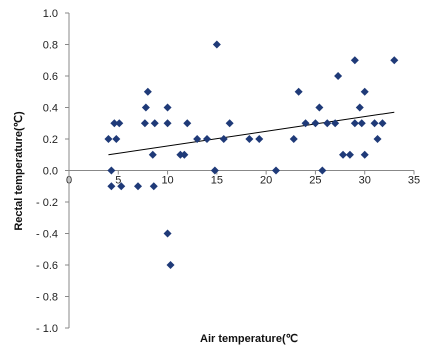 This screenshot has width=425, height=351. What do you see at coordinates (414, 181) in the screenshot?
I see `x-tick-label: 35` at bounding box center [414, 181].